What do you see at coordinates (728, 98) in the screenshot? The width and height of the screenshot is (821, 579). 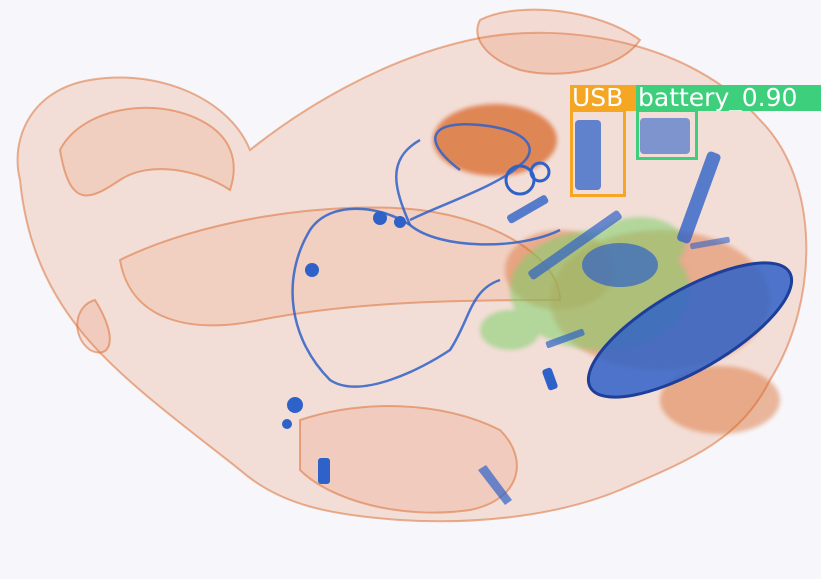 I see `battery-detection-label: battery_0.90` at bounding box center [728, 98].